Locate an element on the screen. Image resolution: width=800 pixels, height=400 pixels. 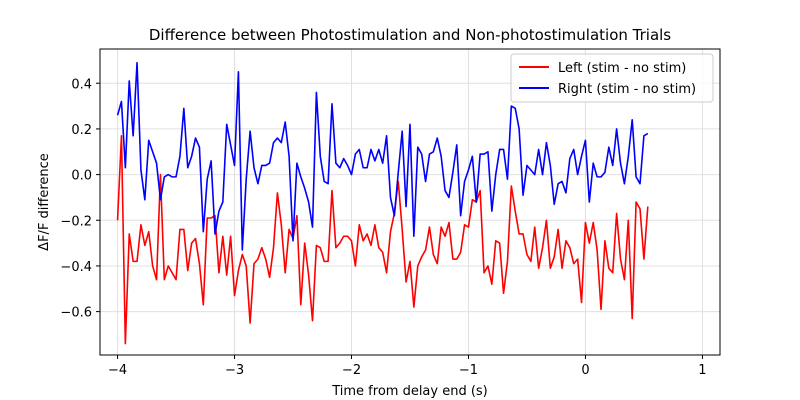
legend-label-right: Right (stim - no stim) is located at coordinates (627, 89).